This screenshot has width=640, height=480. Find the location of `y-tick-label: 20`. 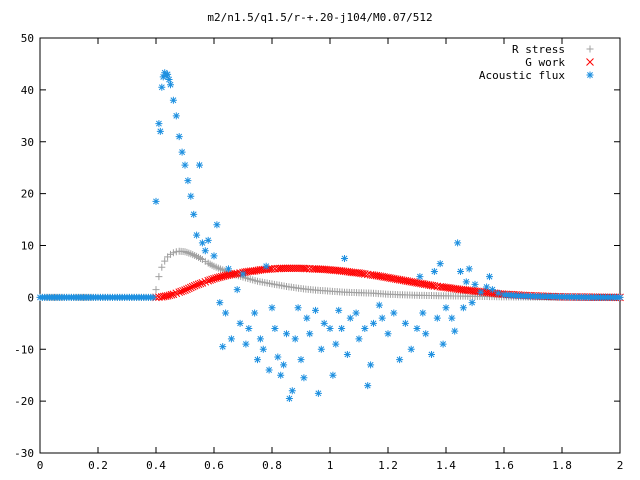

y-tick-label: 20 is located at coordinates (27, 194).